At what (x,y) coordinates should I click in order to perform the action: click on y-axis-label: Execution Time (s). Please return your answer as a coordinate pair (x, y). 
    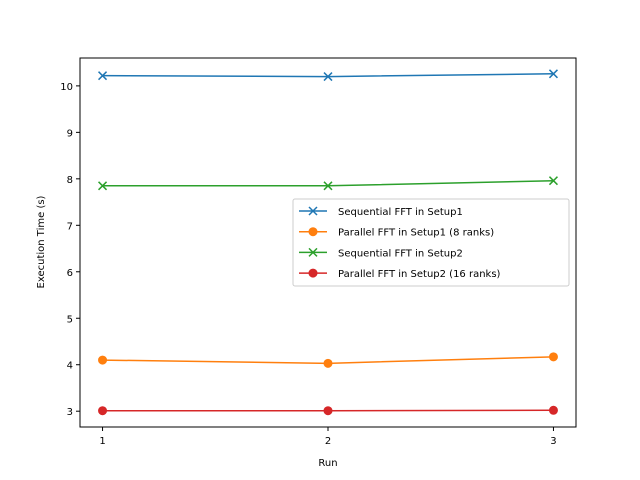
    Looking at the image, I should click on (41, 241).